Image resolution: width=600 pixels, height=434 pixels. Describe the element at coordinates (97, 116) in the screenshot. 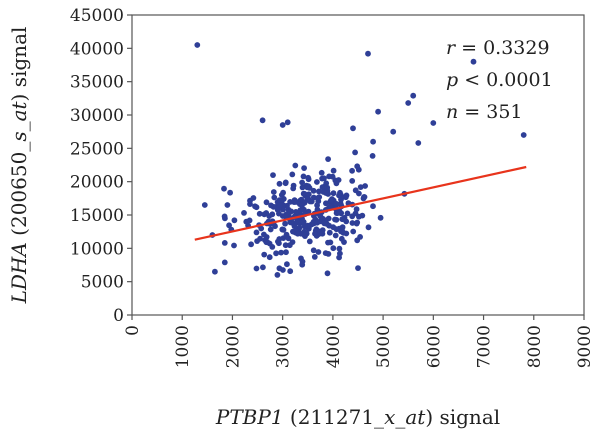

I see `y-tick-label: 30000` at that location.